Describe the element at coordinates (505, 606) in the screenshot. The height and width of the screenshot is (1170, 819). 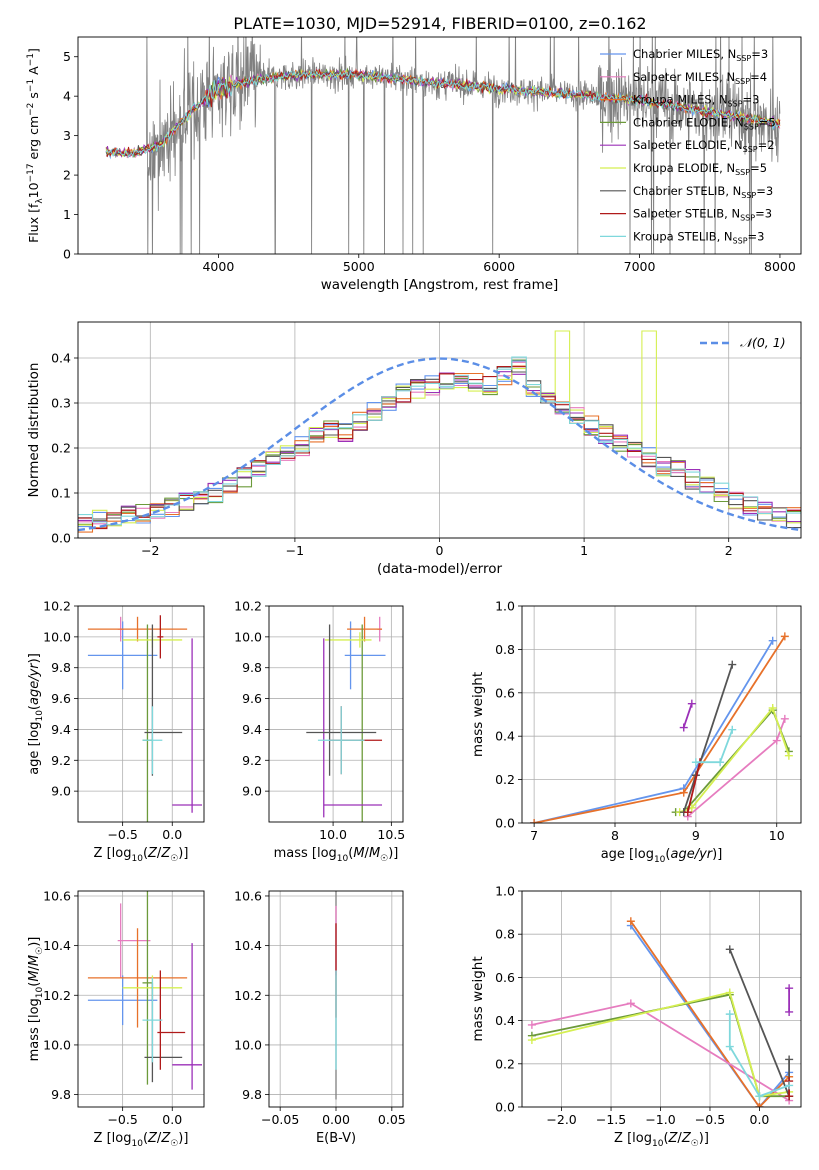
I see `y-tick-label: 1.0` at that location.